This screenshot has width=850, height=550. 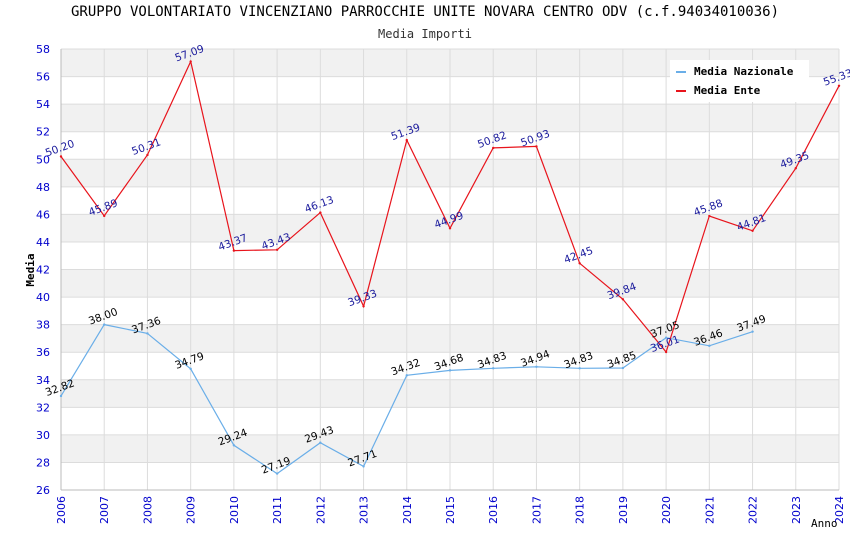 I want to click on y-tick-label: 54, so click(x=43, y=104).